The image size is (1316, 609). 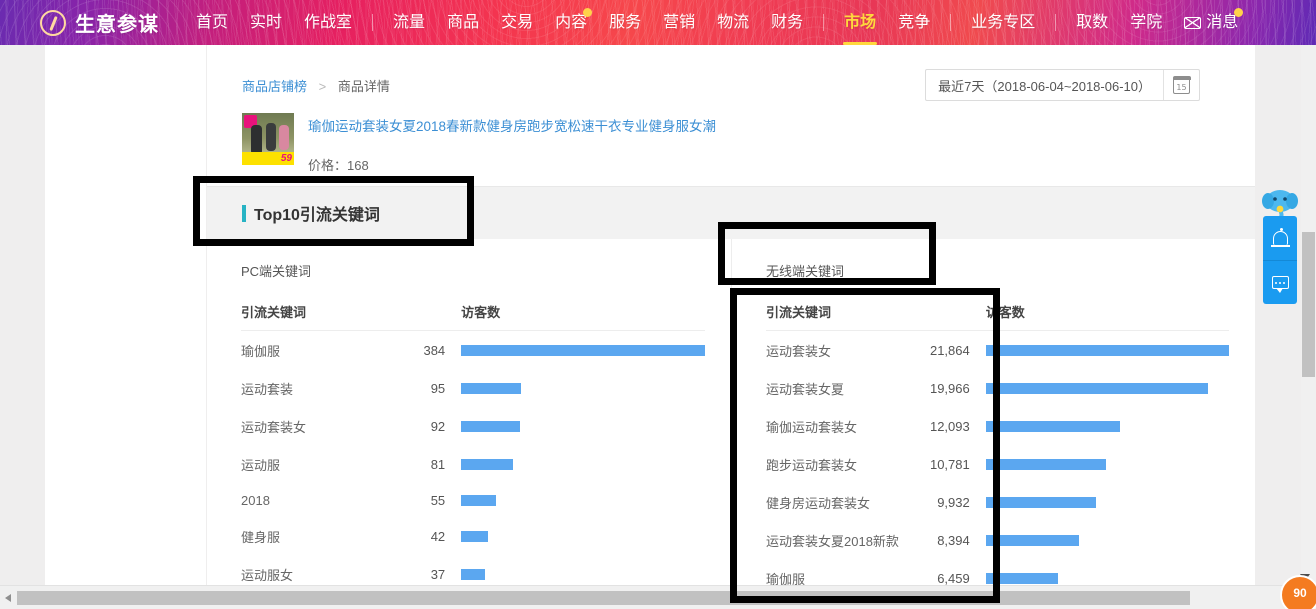 I want to click on chat-button, so click(x=1280, y=282).